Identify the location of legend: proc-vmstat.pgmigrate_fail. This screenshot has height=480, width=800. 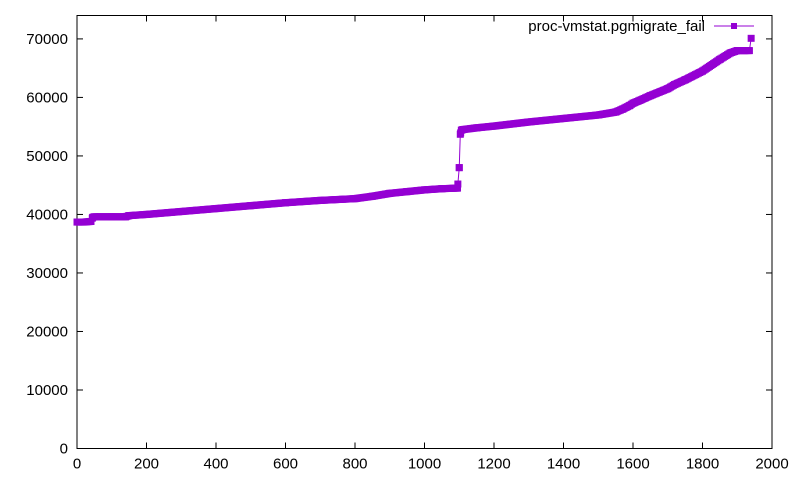
(641, 26).